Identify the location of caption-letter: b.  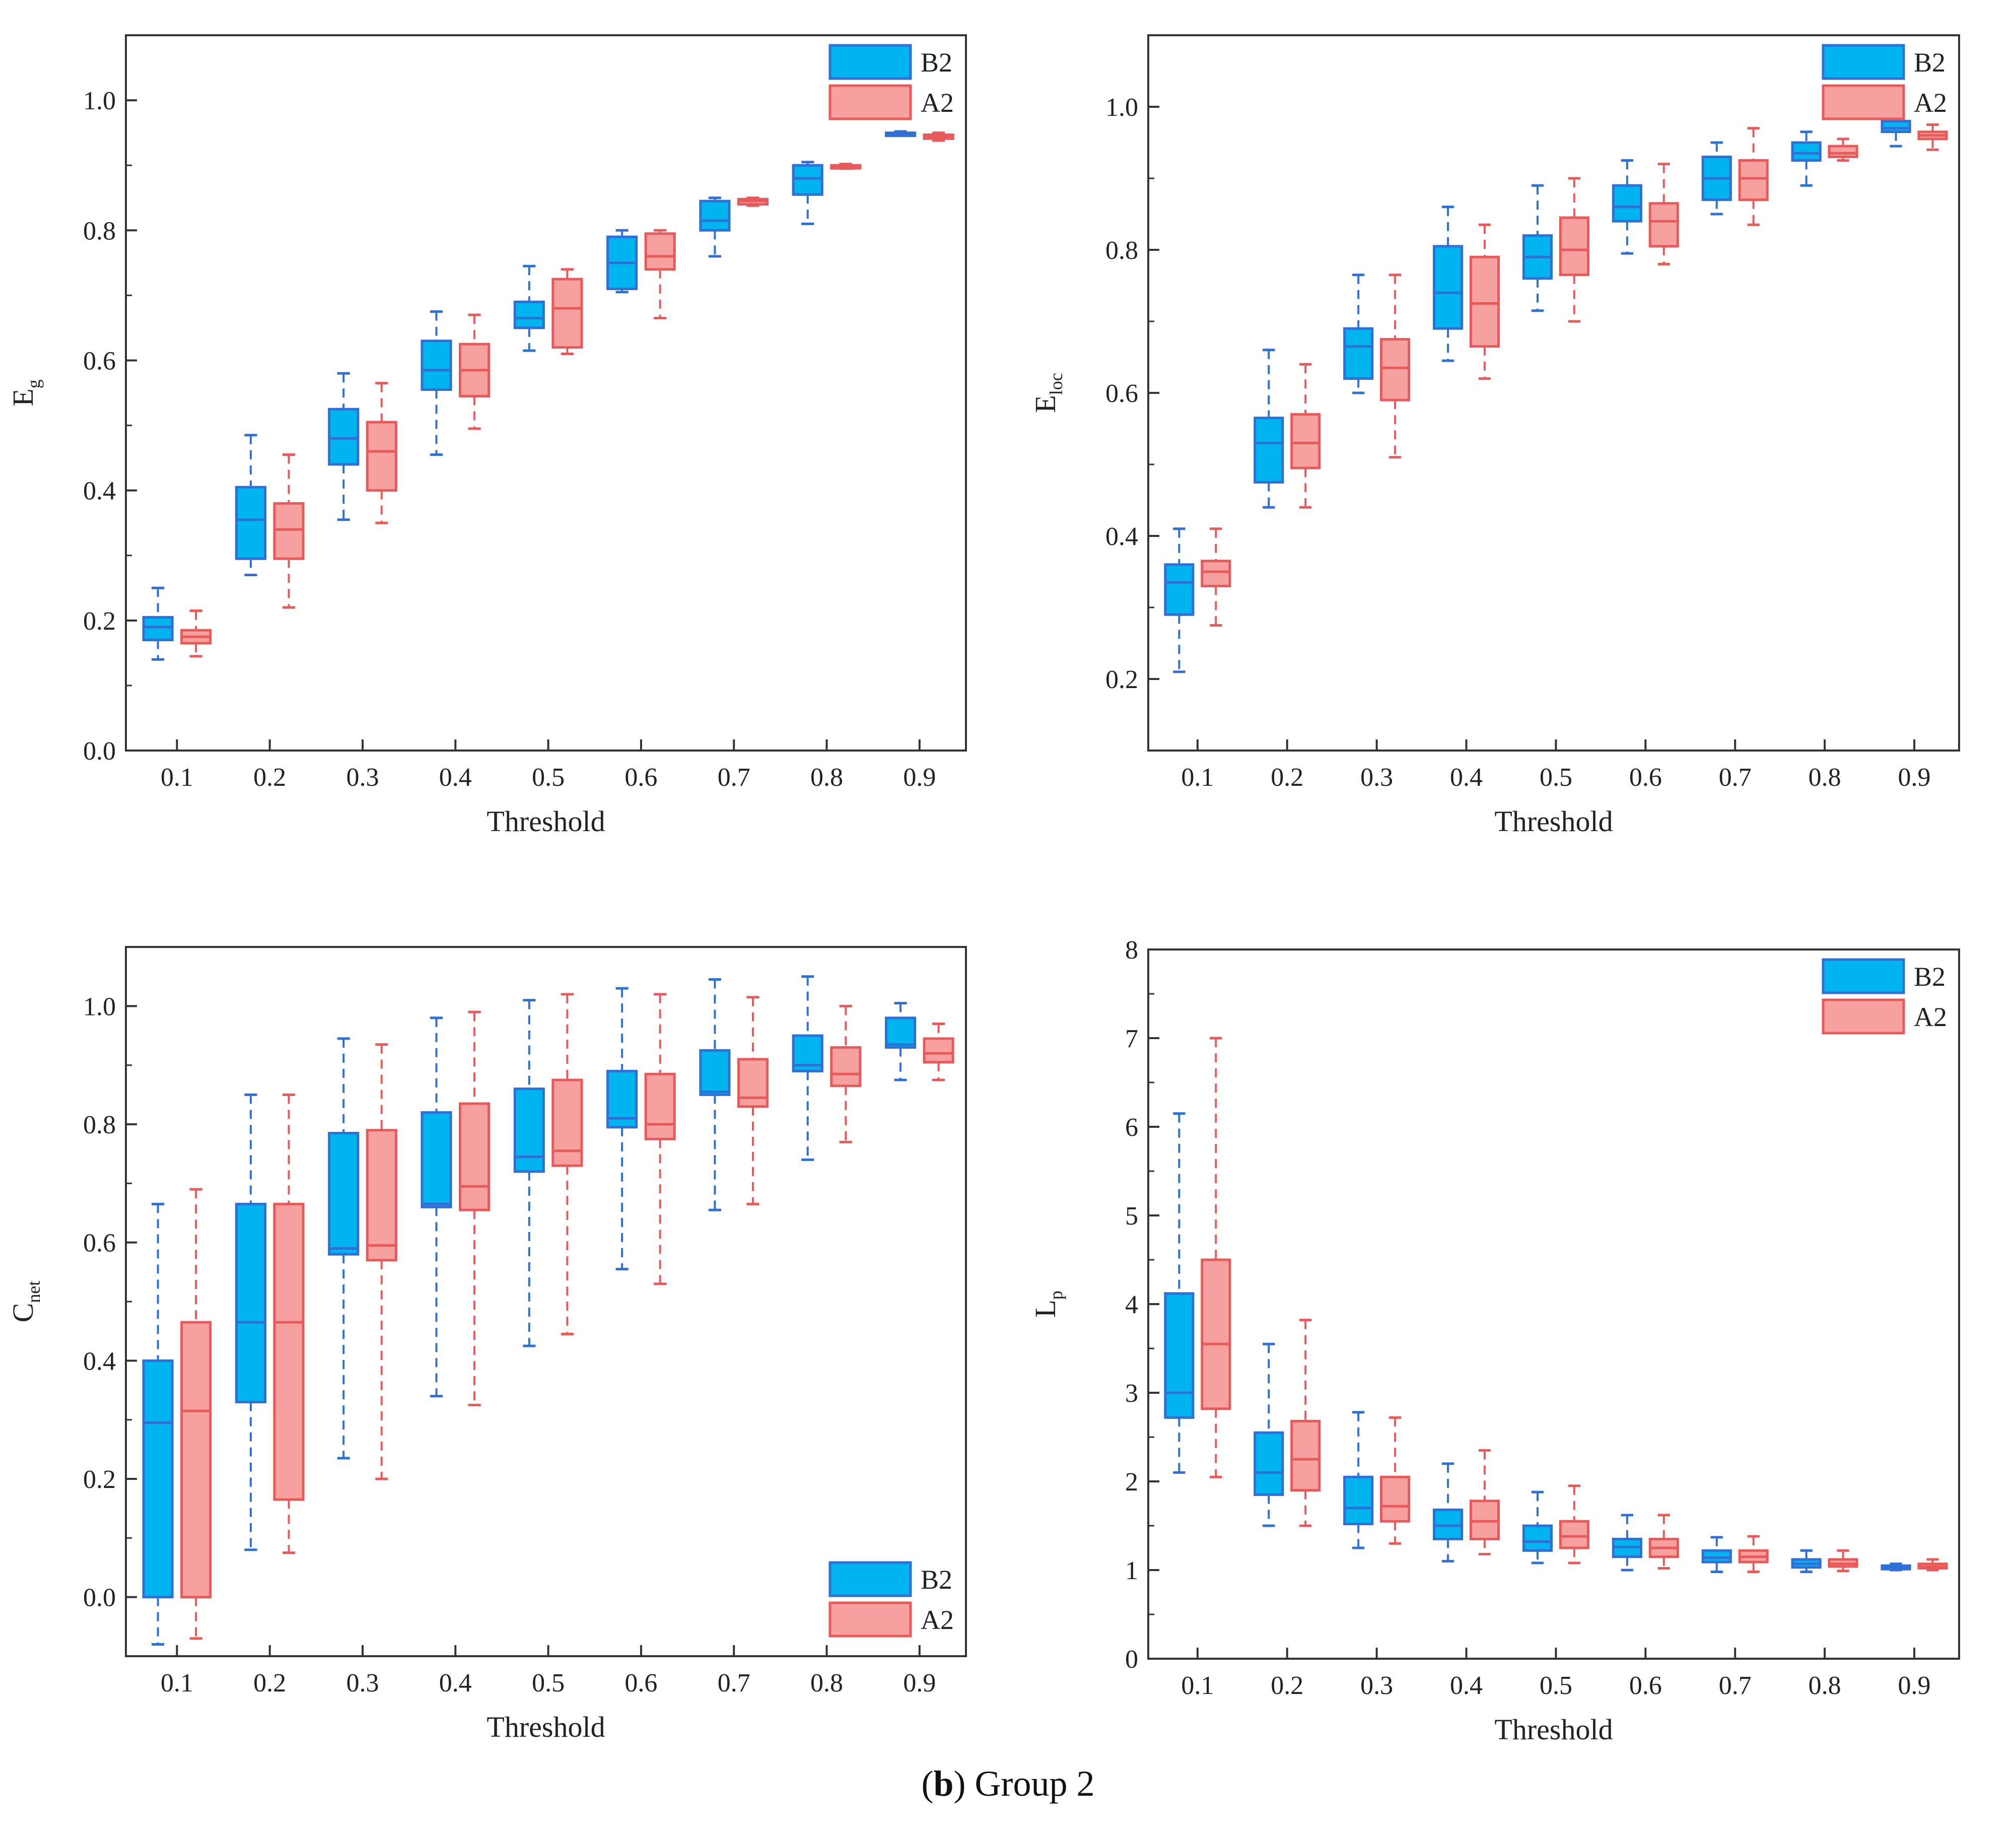
(943, 1783).